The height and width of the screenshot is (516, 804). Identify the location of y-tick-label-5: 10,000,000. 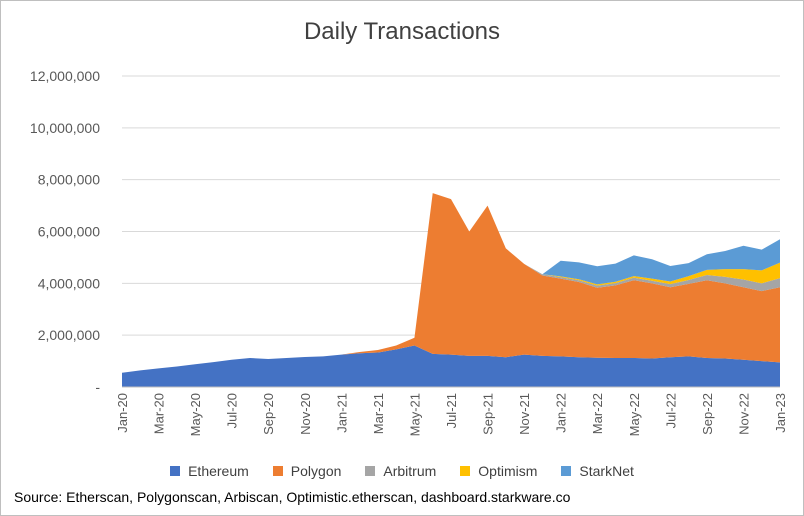
(65, 128).